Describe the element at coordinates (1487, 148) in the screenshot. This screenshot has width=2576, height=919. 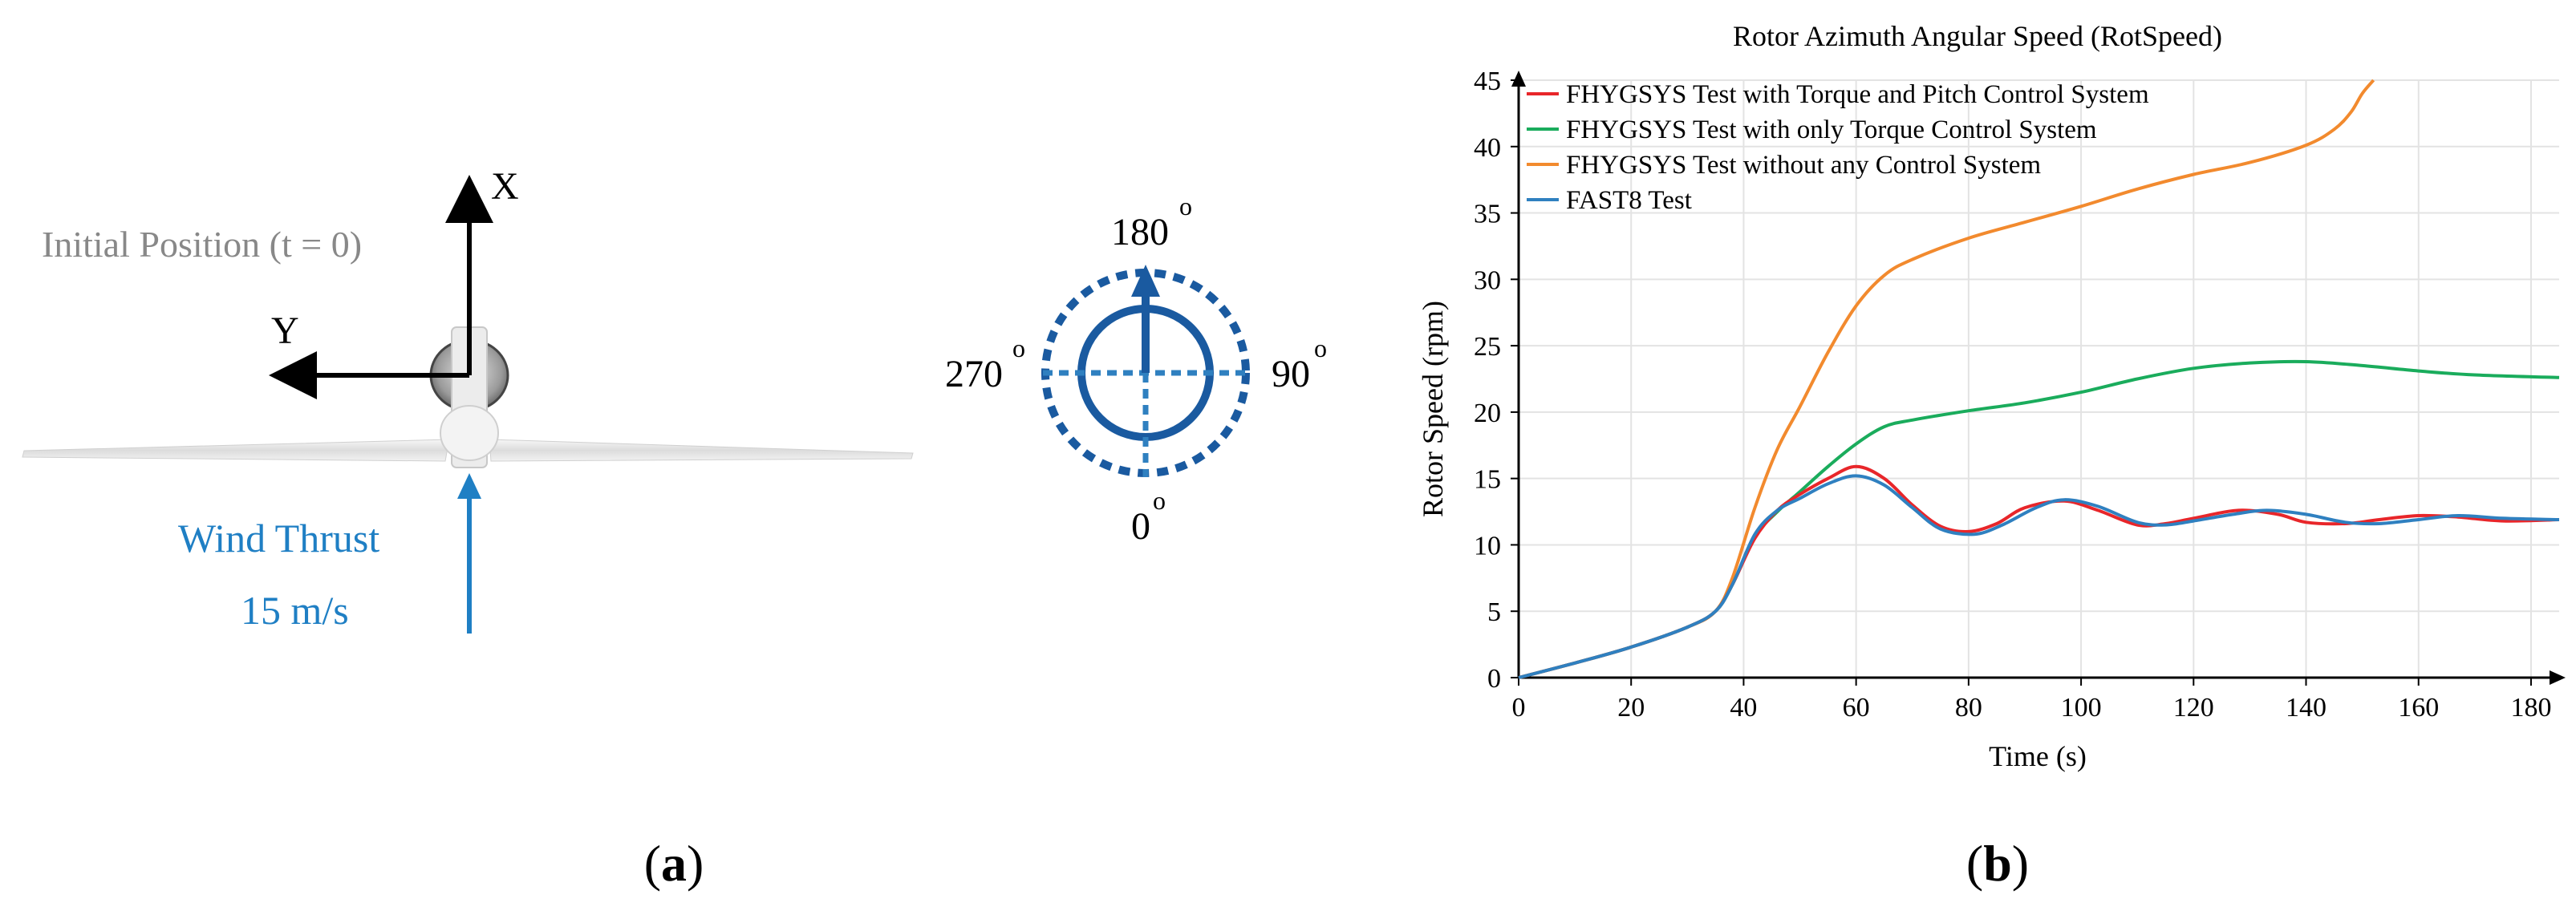
I see `y-tick-label: 40` at that location.